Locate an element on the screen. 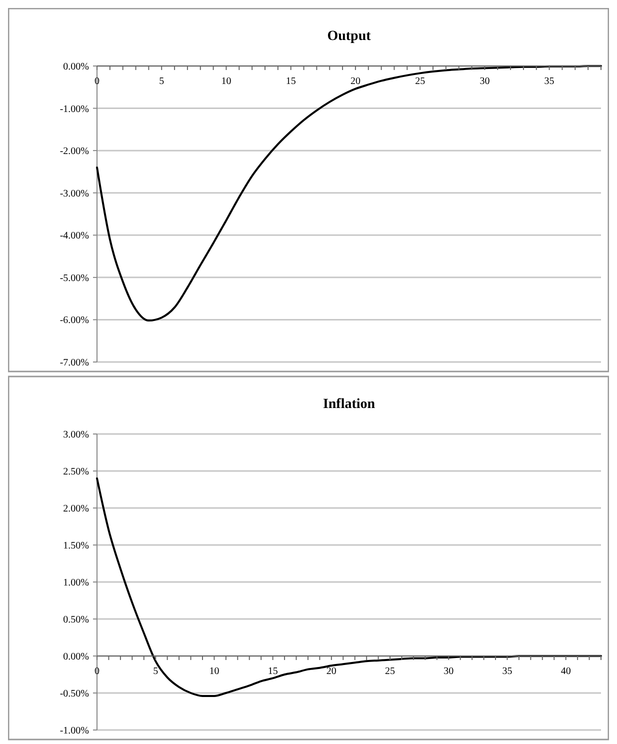 The image size is (617, 744). y-tick-label: -0.50% is located at coordinates (74, 694).